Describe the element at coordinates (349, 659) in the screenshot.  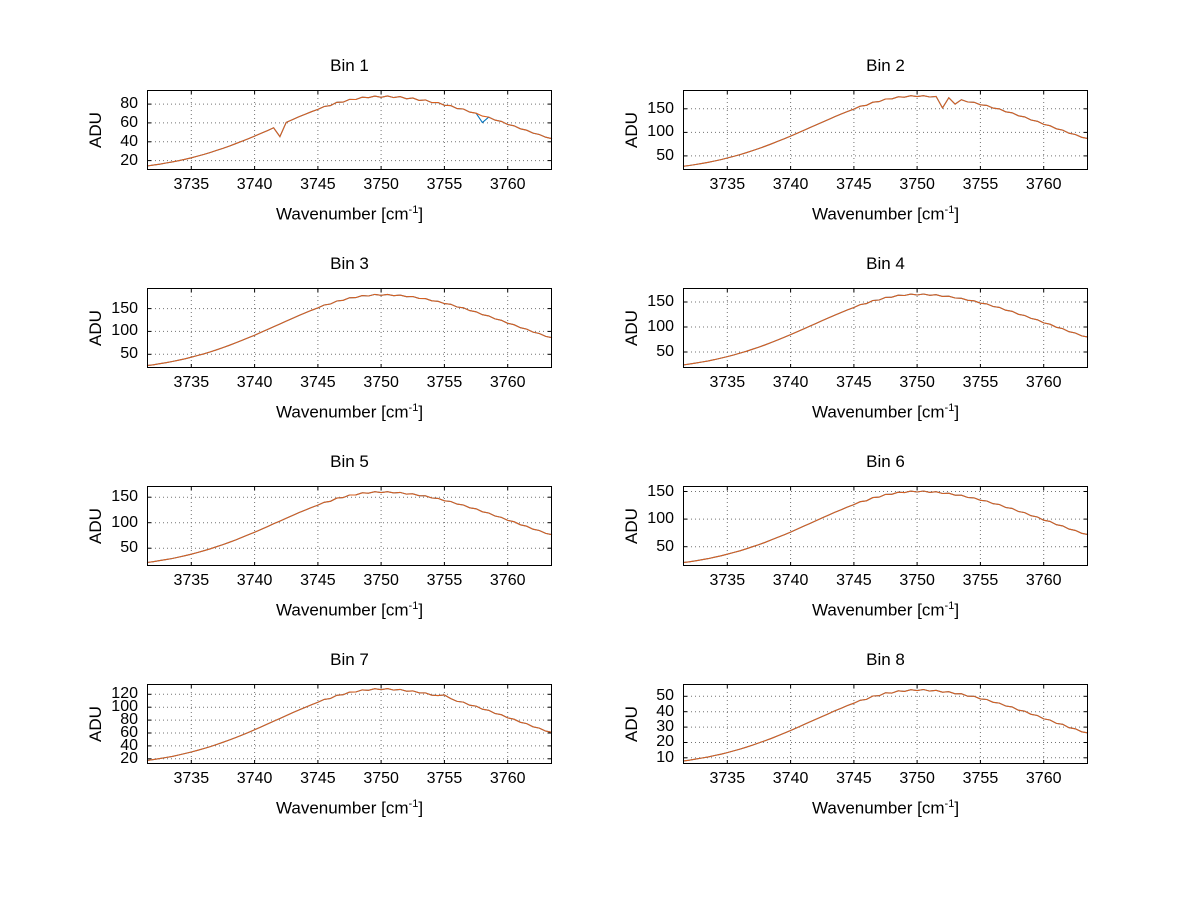
I see `plot-title: Bin 7` at that location.